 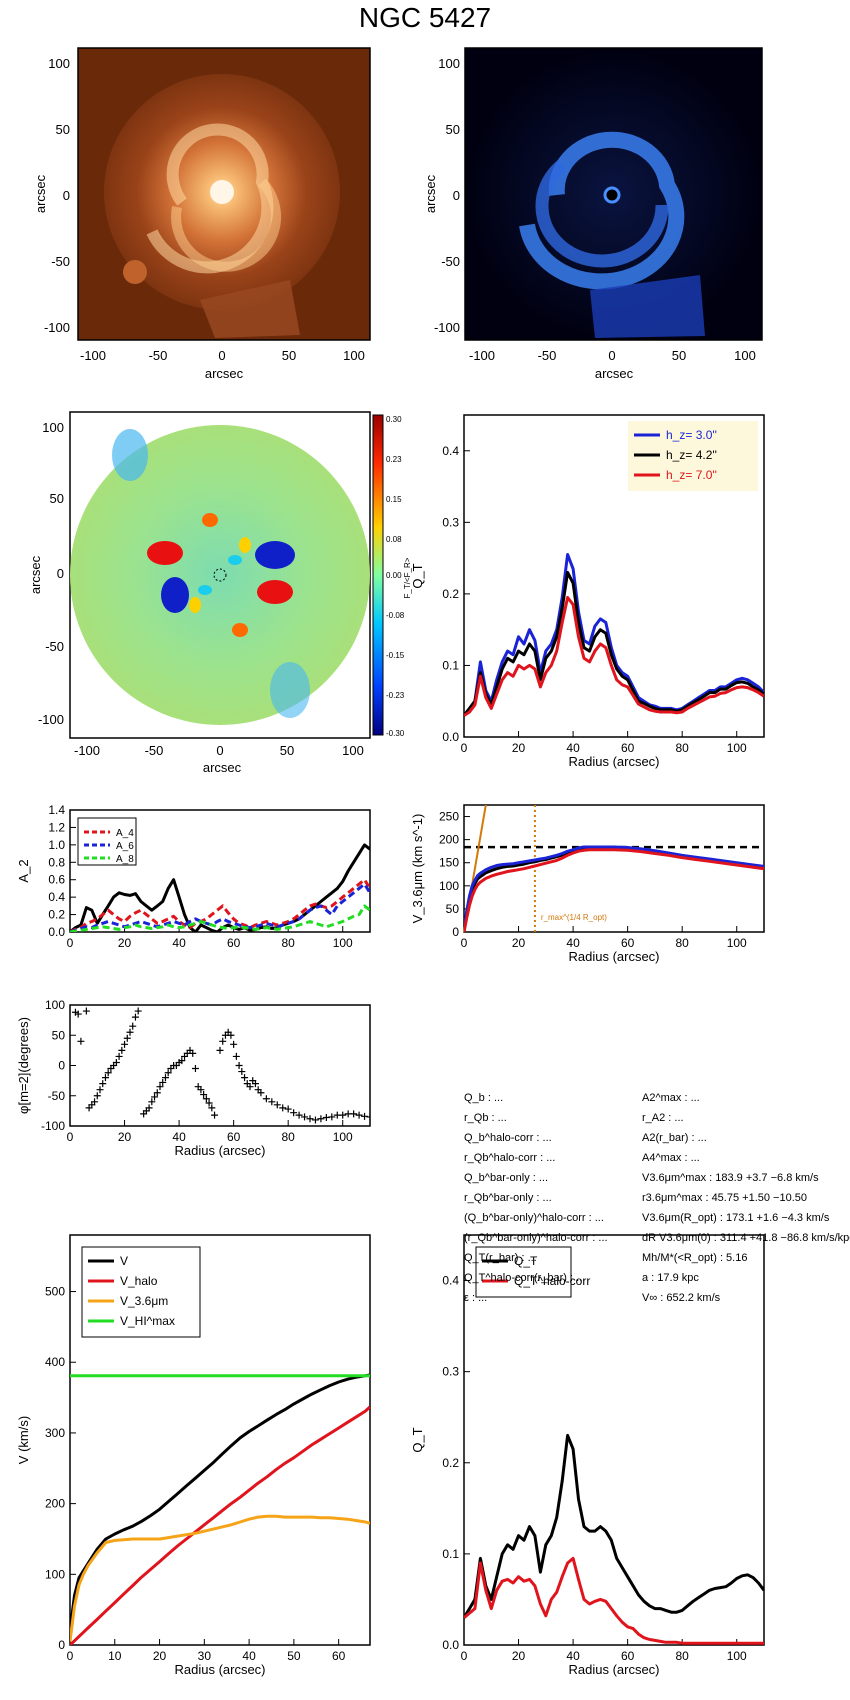 What do you see at coordinates (220, 575) in the screenshot?
I see `force-map-disk` at bounding box center [220, 575].